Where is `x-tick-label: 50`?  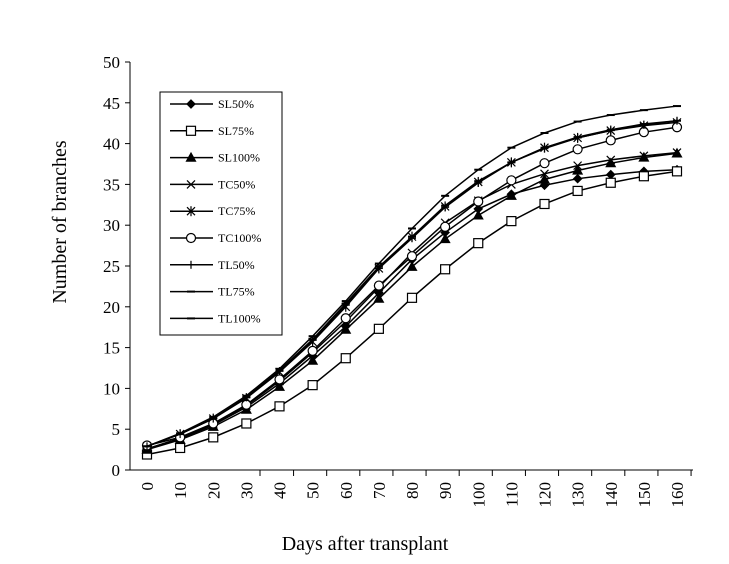
x-tick-label: 50 is located at coordinates (313, 490).